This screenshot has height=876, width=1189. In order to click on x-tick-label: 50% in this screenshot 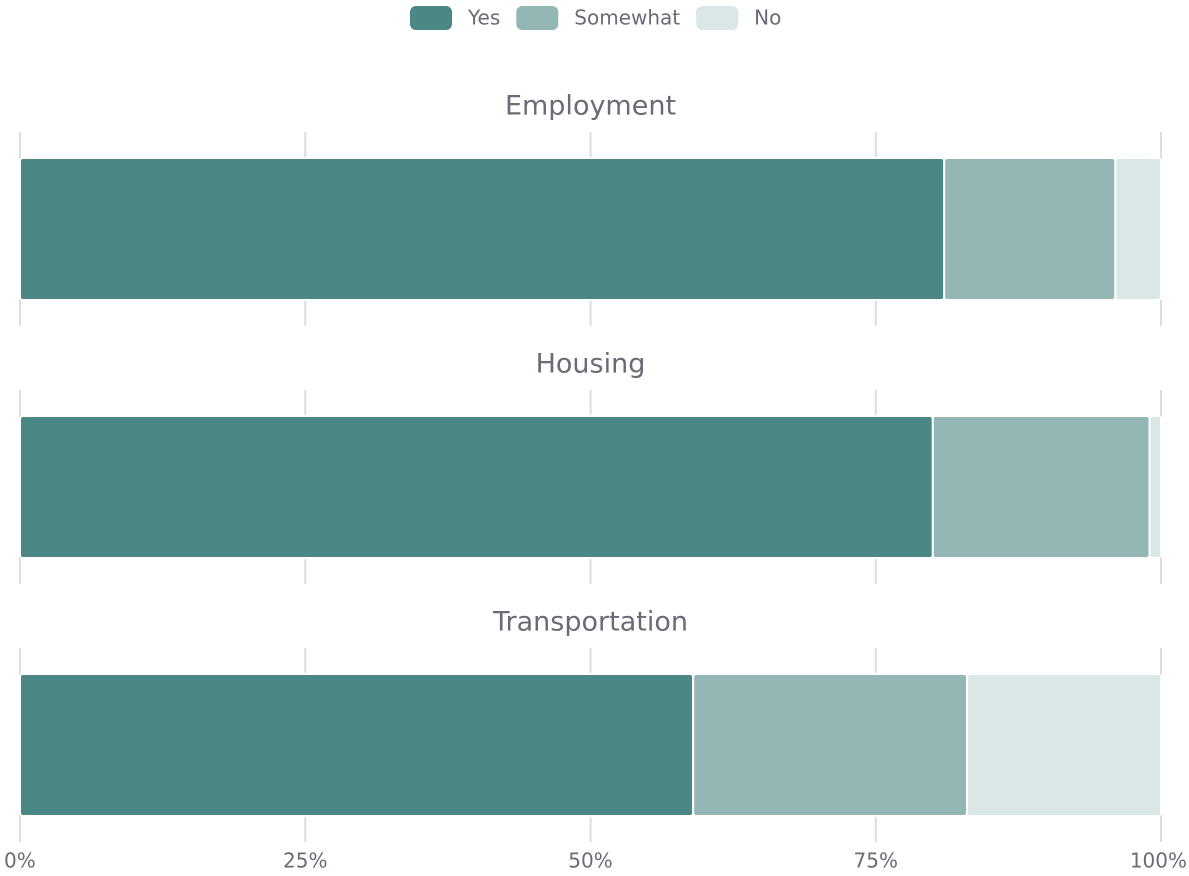, I will do `click(590, 861)`.